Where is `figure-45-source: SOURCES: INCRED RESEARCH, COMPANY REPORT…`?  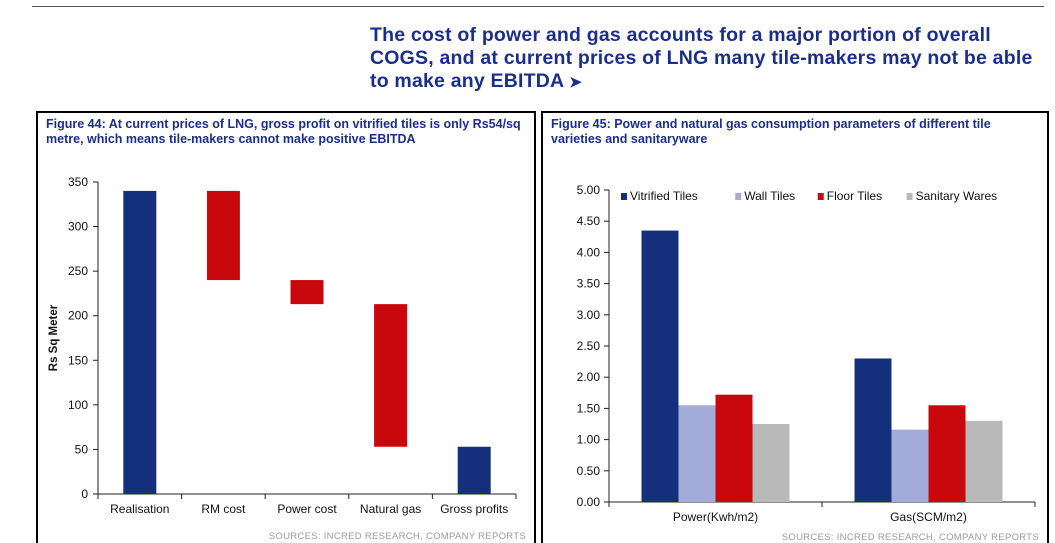 figure-45-source: SOURCES: INCRED RESEARCH, COMPANY REPORT… is located at coordinates (910, 537).